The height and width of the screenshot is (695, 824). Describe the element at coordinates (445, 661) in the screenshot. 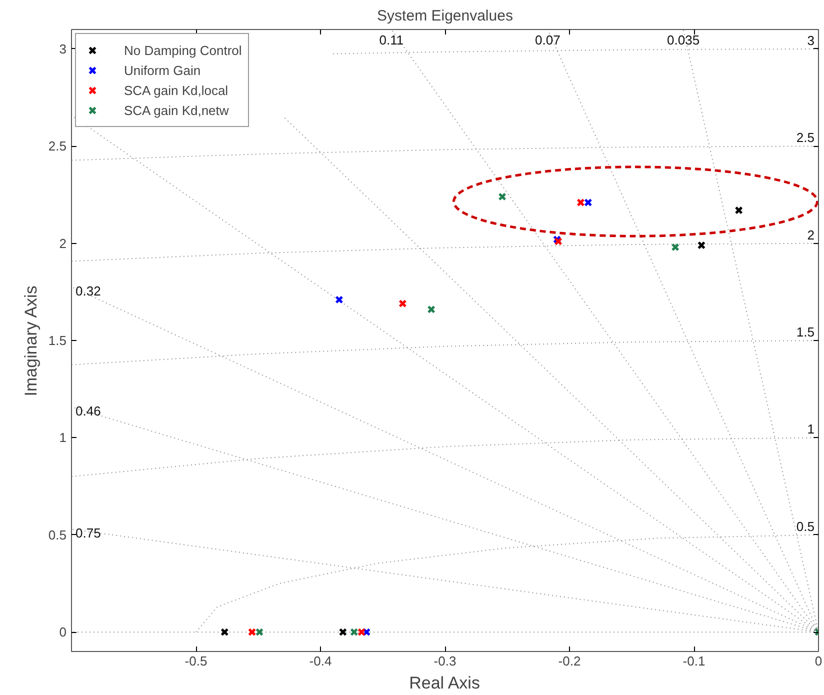

I see `x-tick-label: -0.3` at that location.